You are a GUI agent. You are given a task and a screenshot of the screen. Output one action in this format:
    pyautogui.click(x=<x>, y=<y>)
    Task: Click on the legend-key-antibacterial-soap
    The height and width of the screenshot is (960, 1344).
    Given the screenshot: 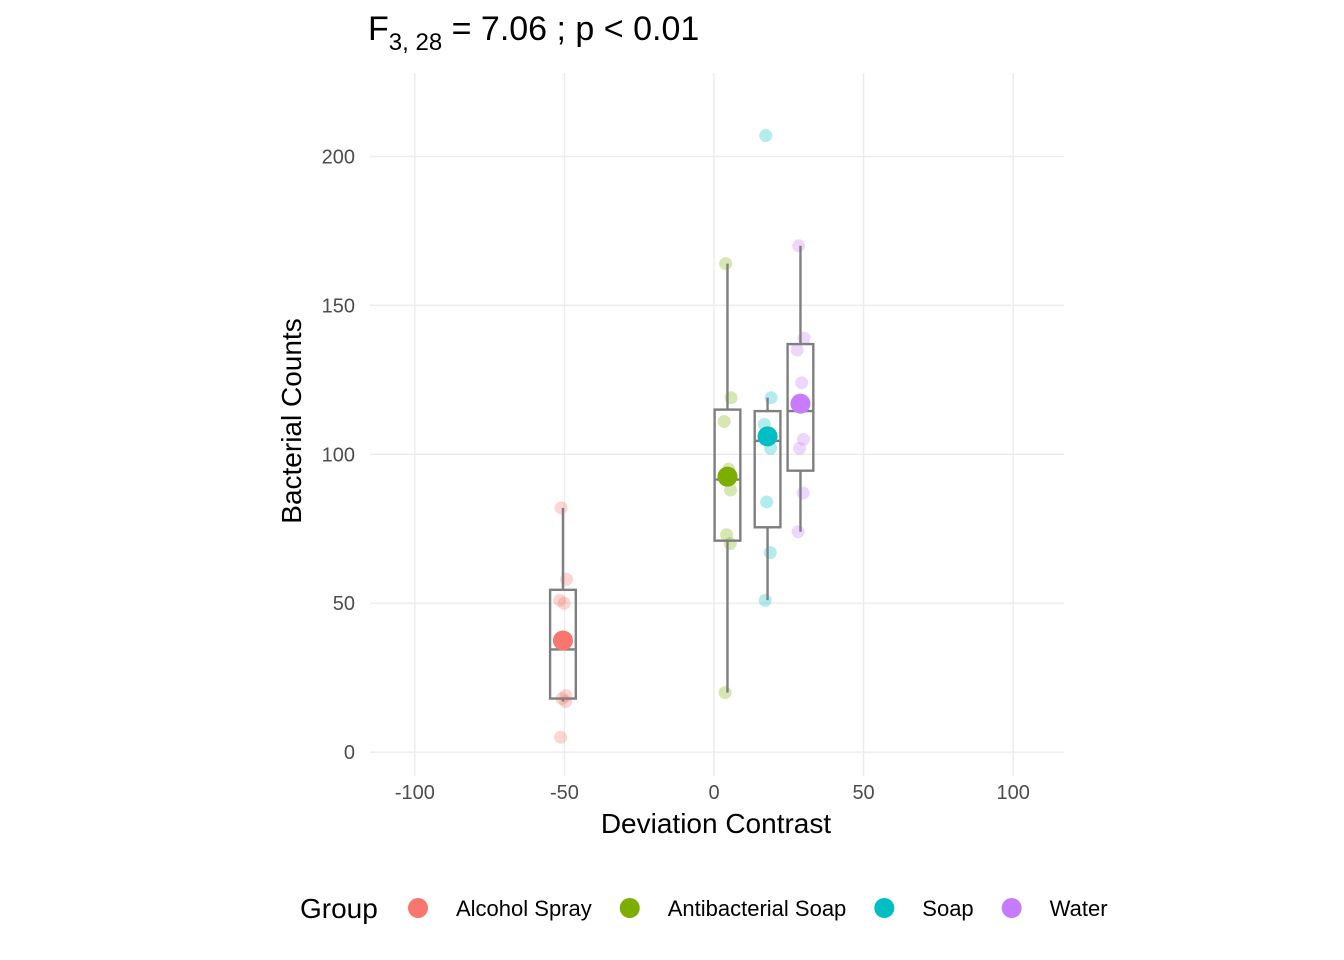 What is the action you would take?
    pyautogui.click(x=629, y=908)
    